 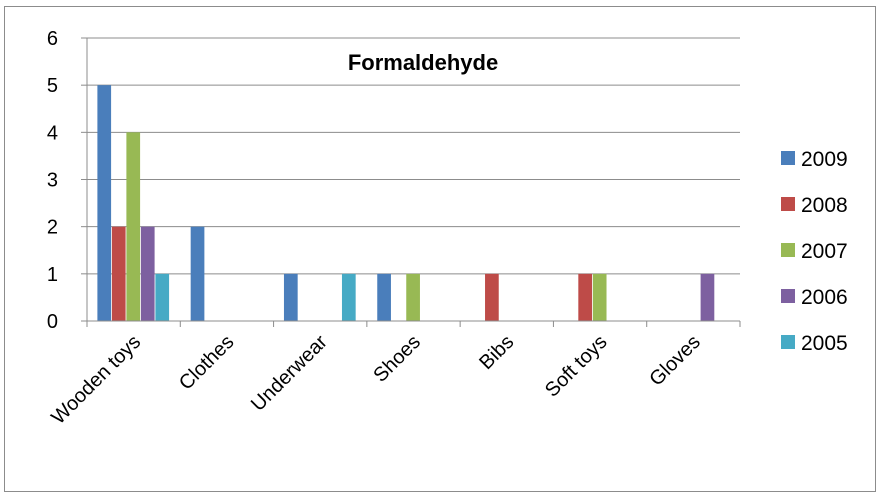 I want to click on y-tick-label: 2, so click(x=52, y=228).